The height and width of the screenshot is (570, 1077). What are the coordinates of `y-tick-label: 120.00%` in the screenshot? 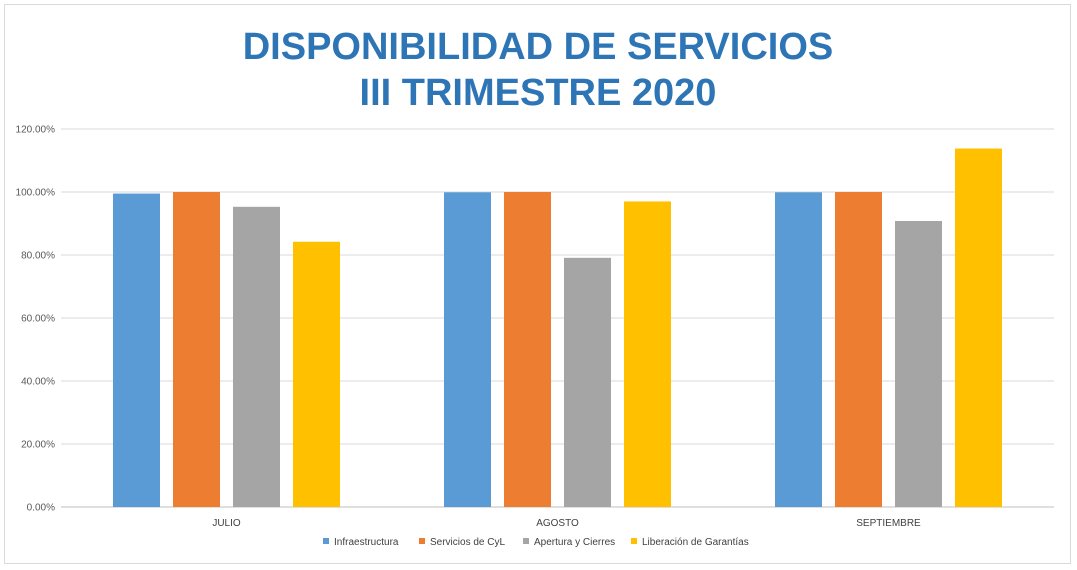 It's located at (36, 130).